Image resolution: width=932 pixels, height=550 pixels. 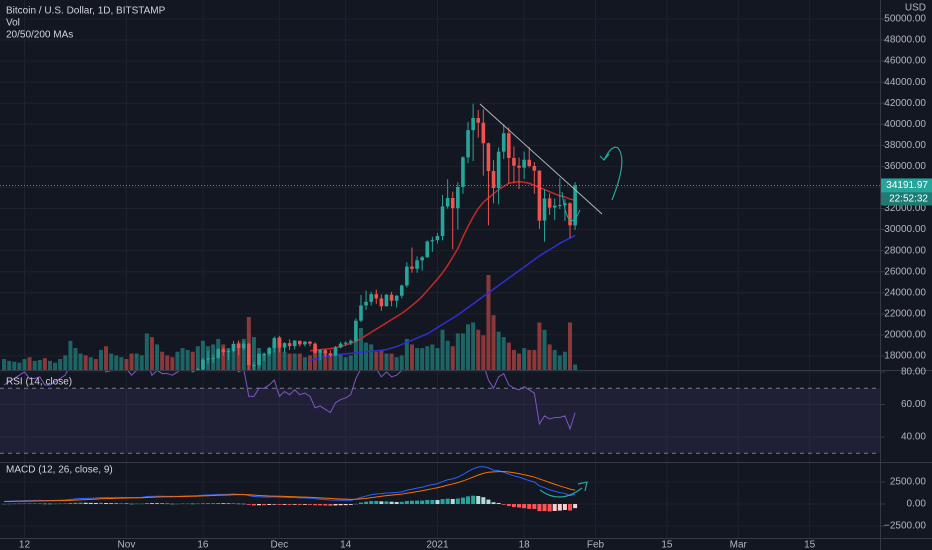 What do you see at coordinates (905, 124) in the screenshot?
I see `y-tick-label: 40000.00` at bounding box center [905, 124].